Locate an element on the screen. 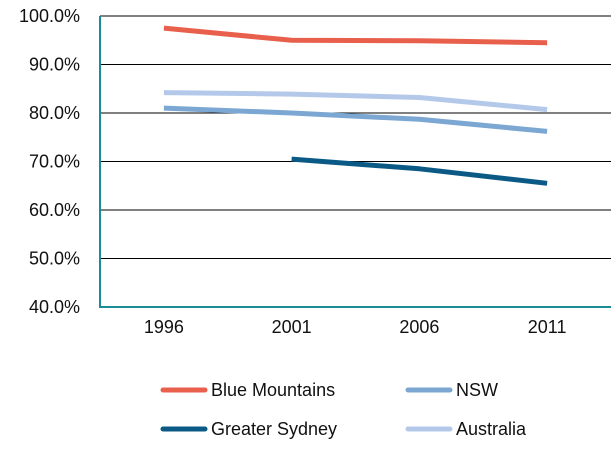 The width and height of the screenshot is (611, 449). series-line-greater-sydney is located at coordinates (419, 171).